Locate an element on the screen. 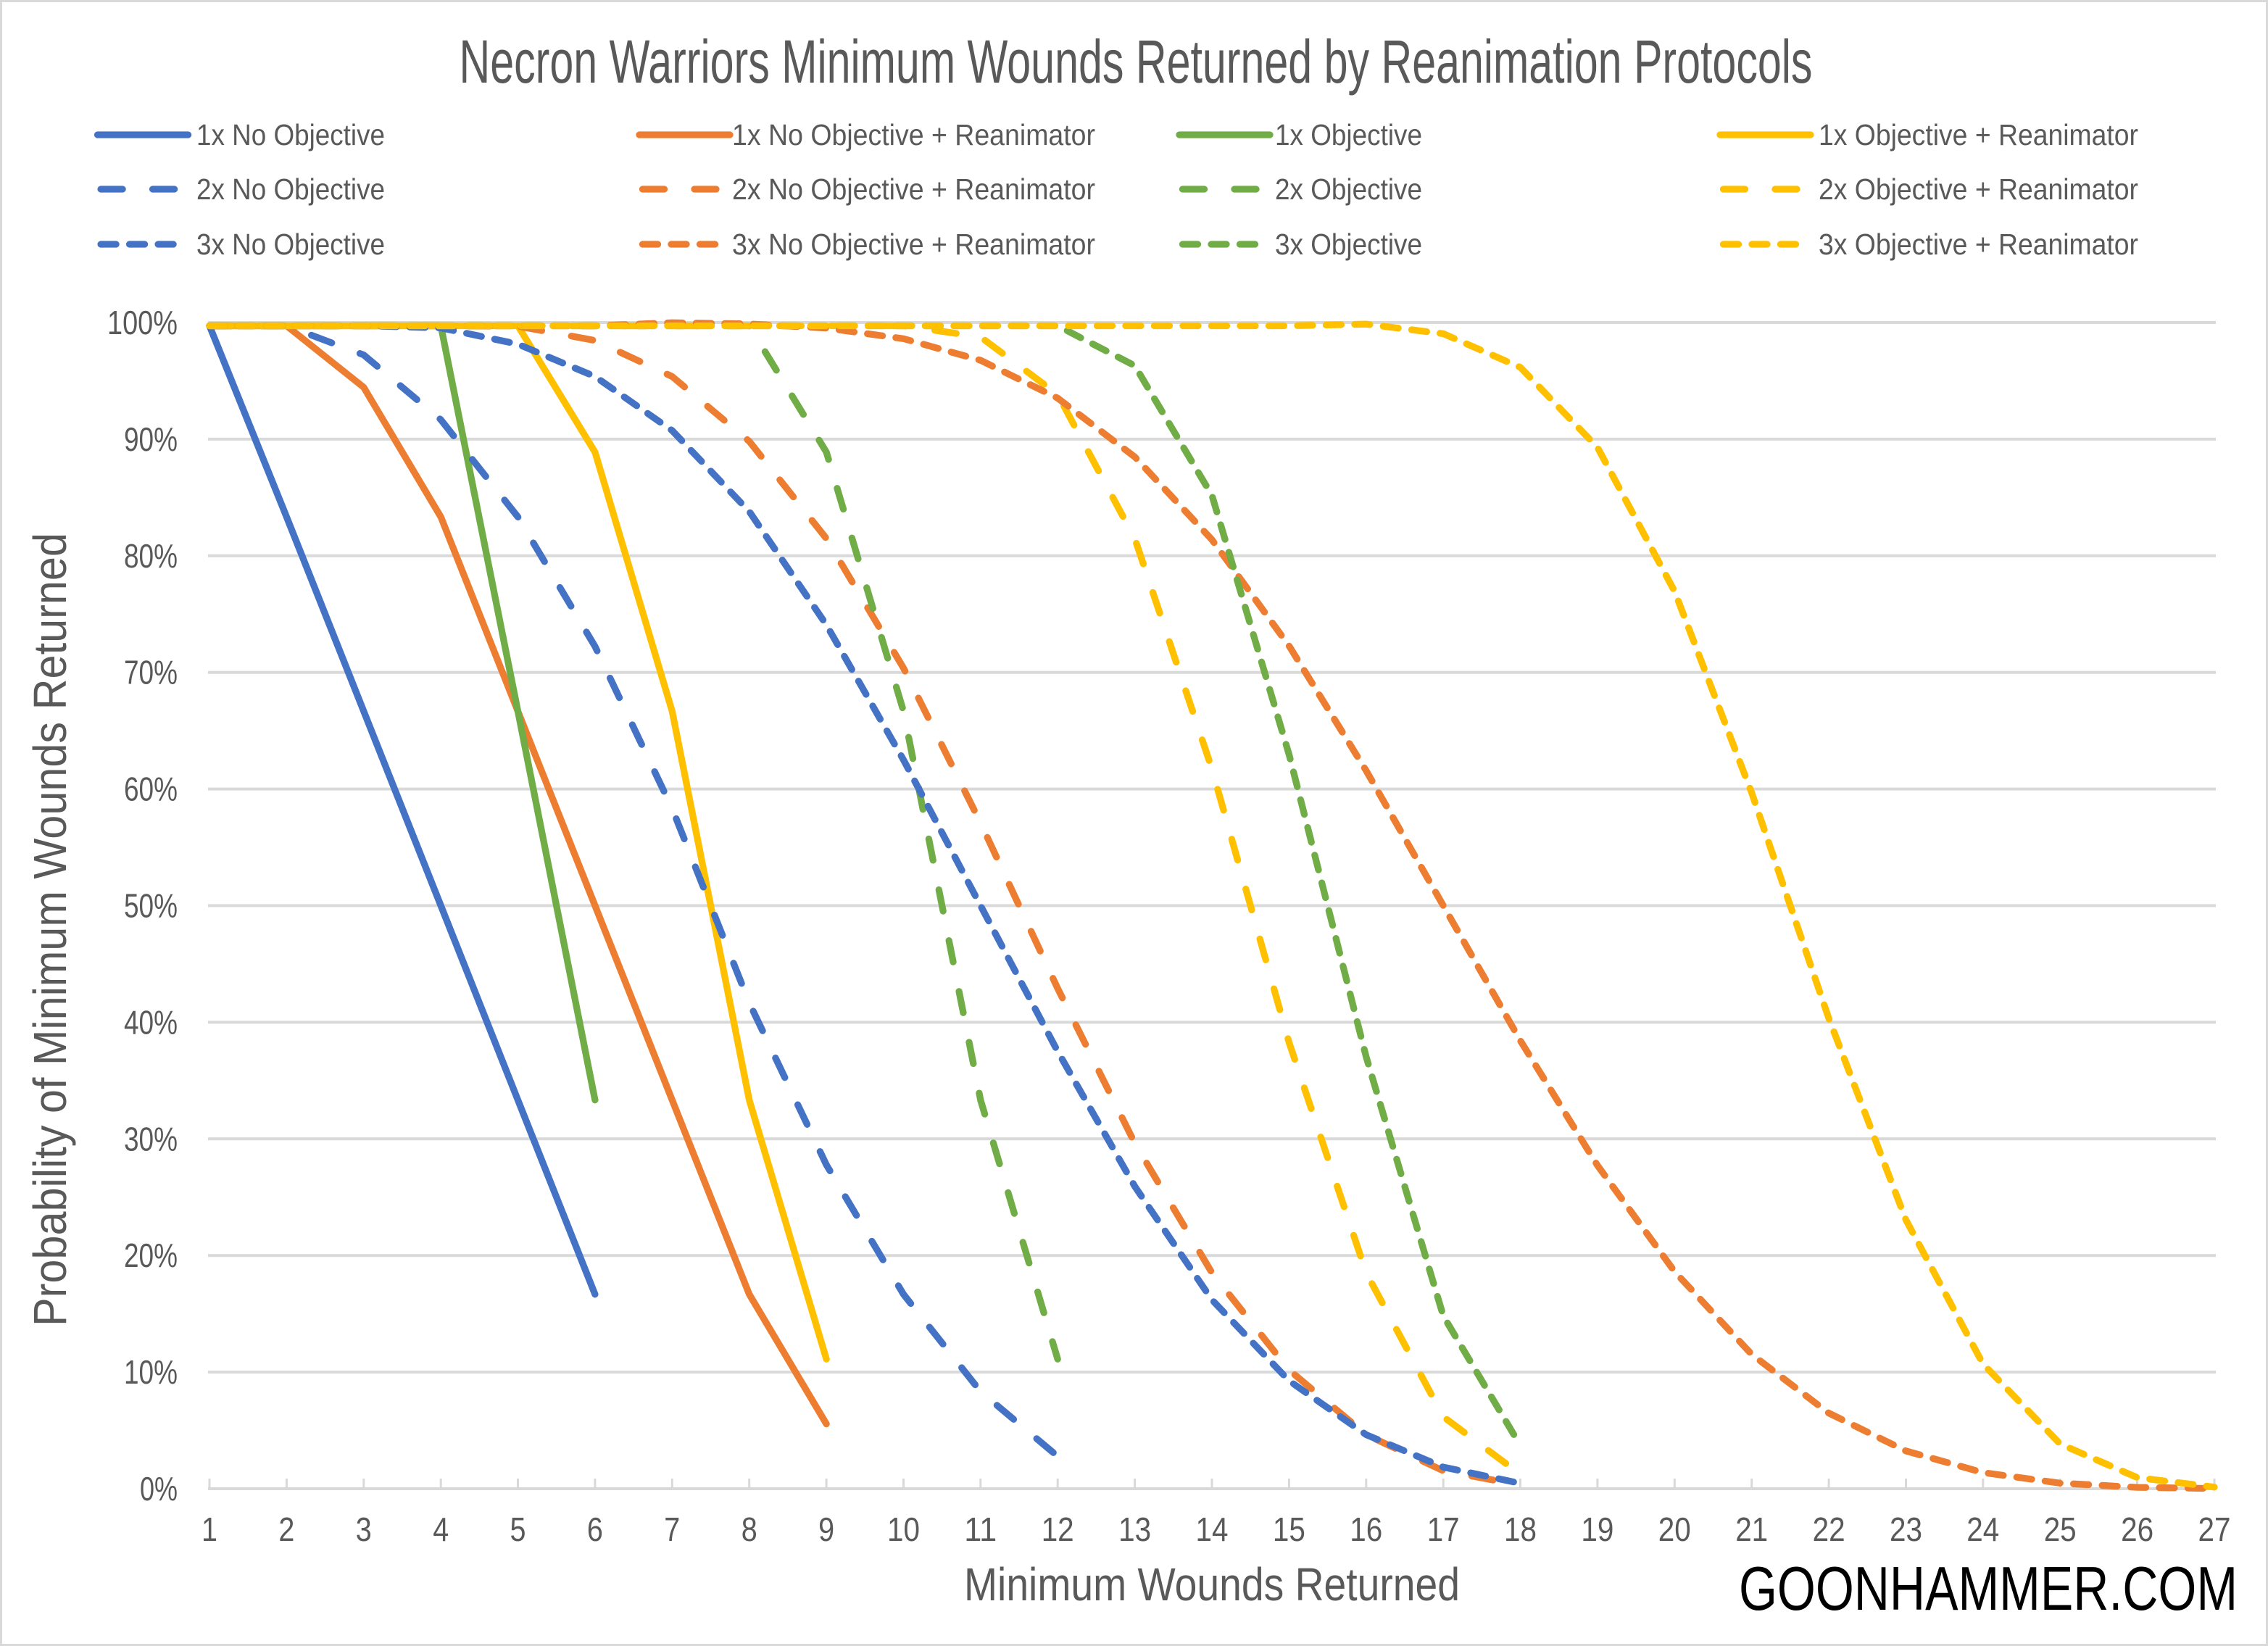  svg-text: 50% is located at coordinates (151, 906).